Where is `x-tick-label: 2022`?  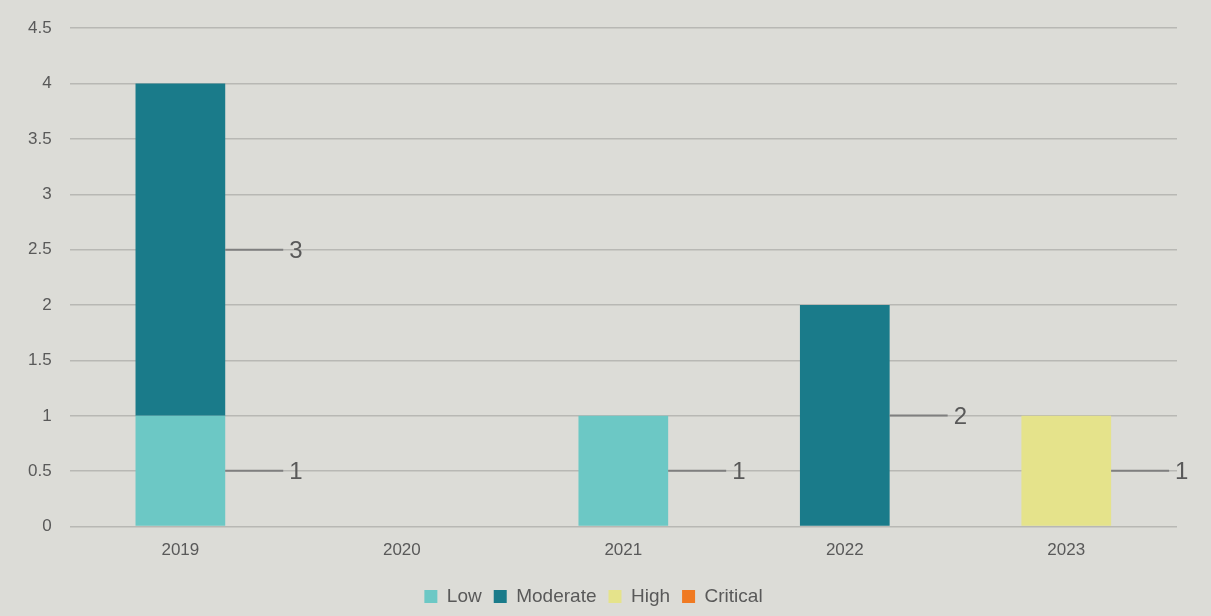
x-tick-label: 2022 is located at coordinates (844, 550).